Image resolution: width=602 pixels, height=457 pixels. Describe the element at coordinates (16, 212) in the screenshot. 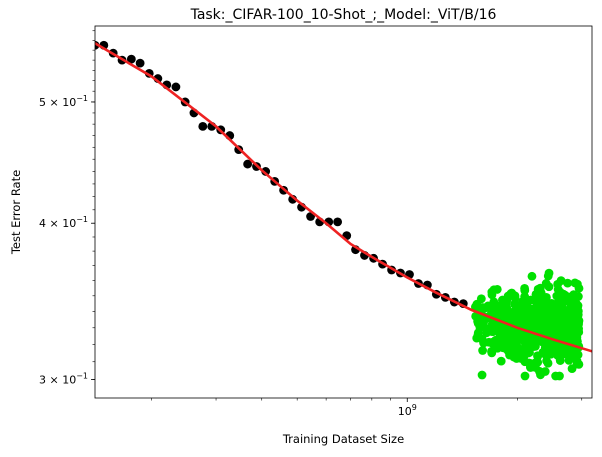

I see `y-axis-label: Test Error Rate` at that location.